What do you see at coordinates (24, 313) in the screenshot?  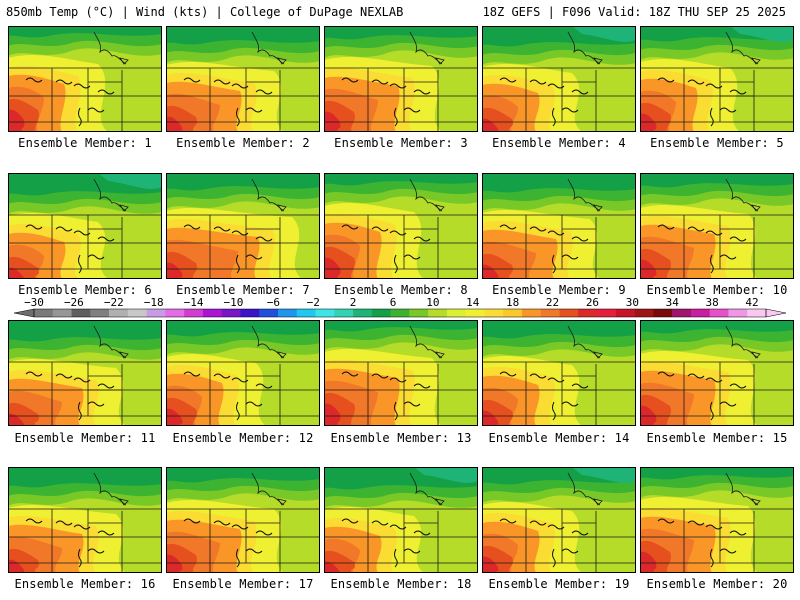 I see `colorbar-low-arrow` at bounding box center [24, 313].